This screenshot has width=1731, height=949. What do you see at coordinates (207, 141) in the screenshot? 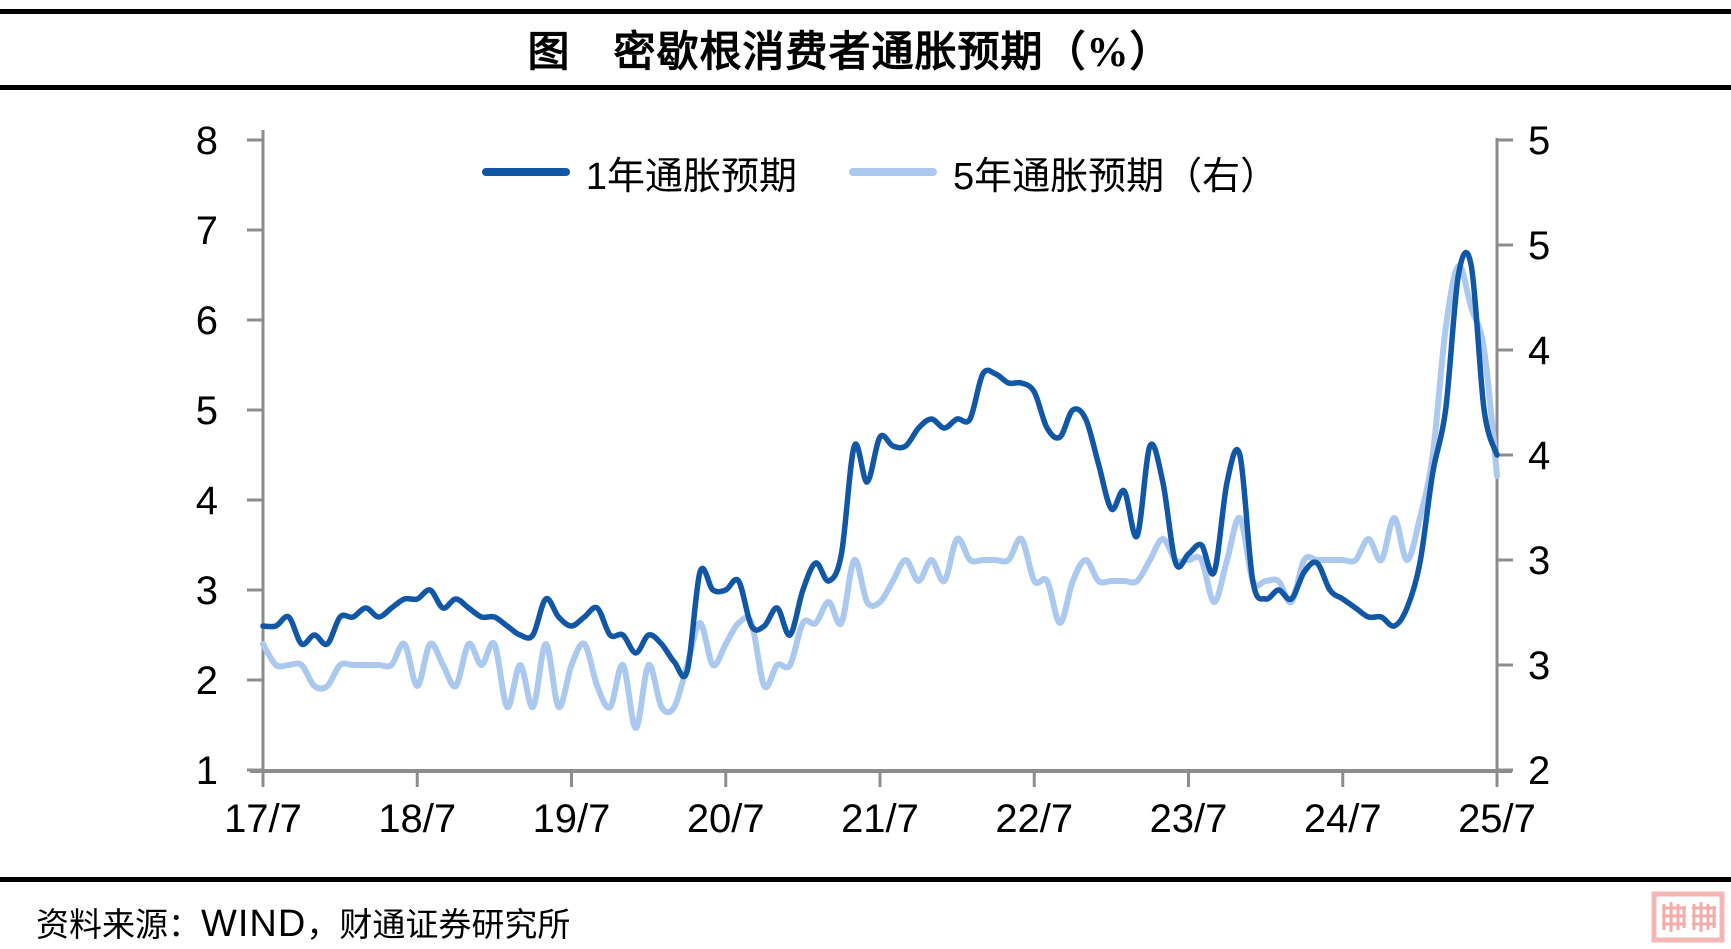
I see `left-axis-tick-label: 8` at bounding box center [207, 141].